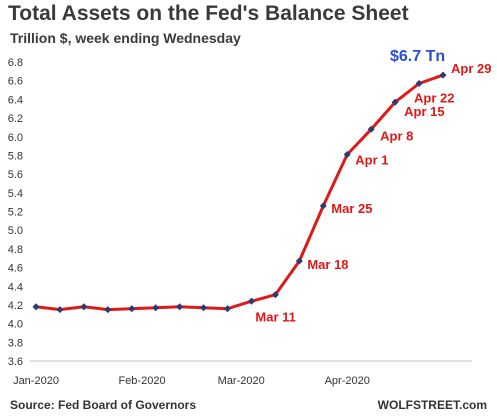 The width and height of the screenshot is (497, 420). I want to click on y-tick-label: 3.8, so click(15, 343).